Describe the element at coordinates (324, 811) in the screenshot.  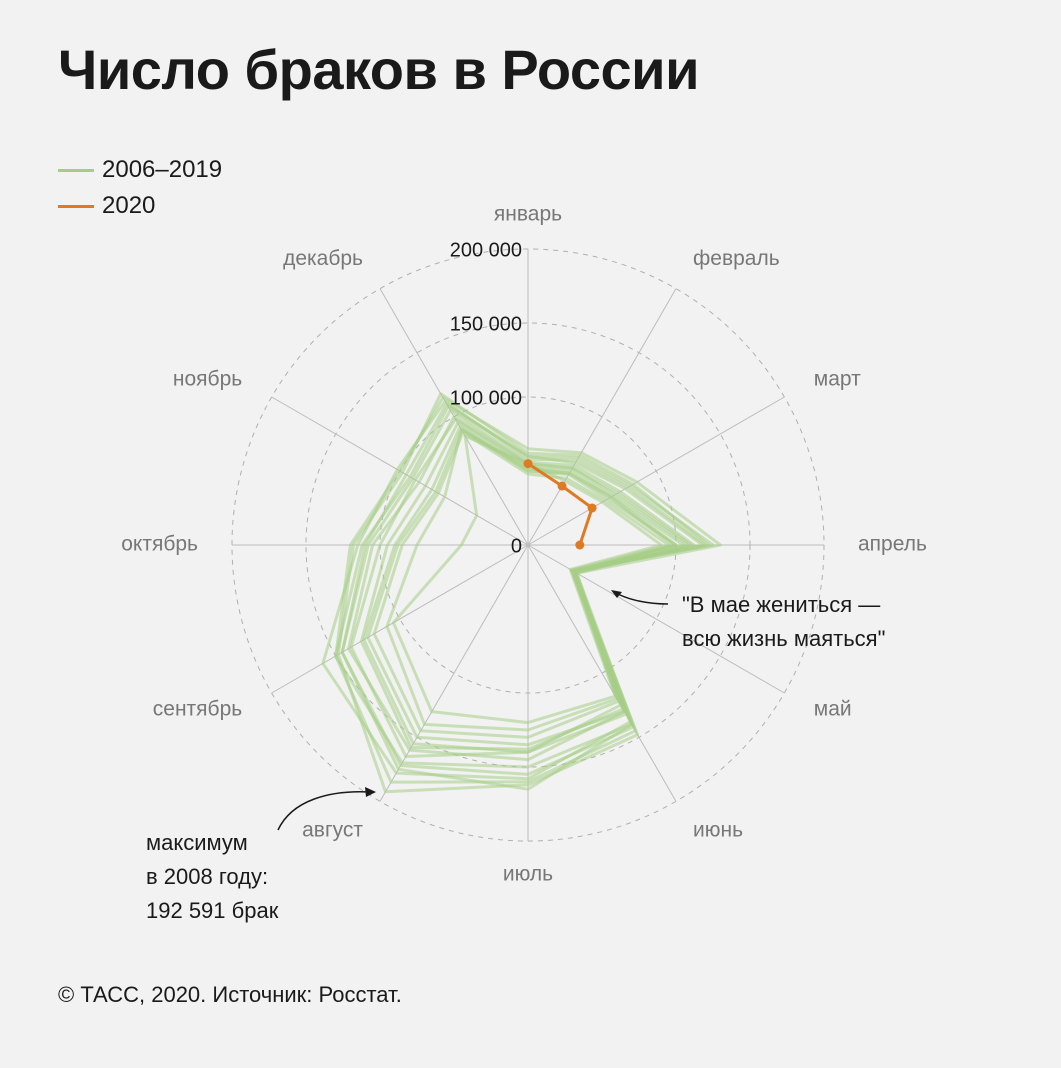
I see `annotation-arrow-max` at that location.